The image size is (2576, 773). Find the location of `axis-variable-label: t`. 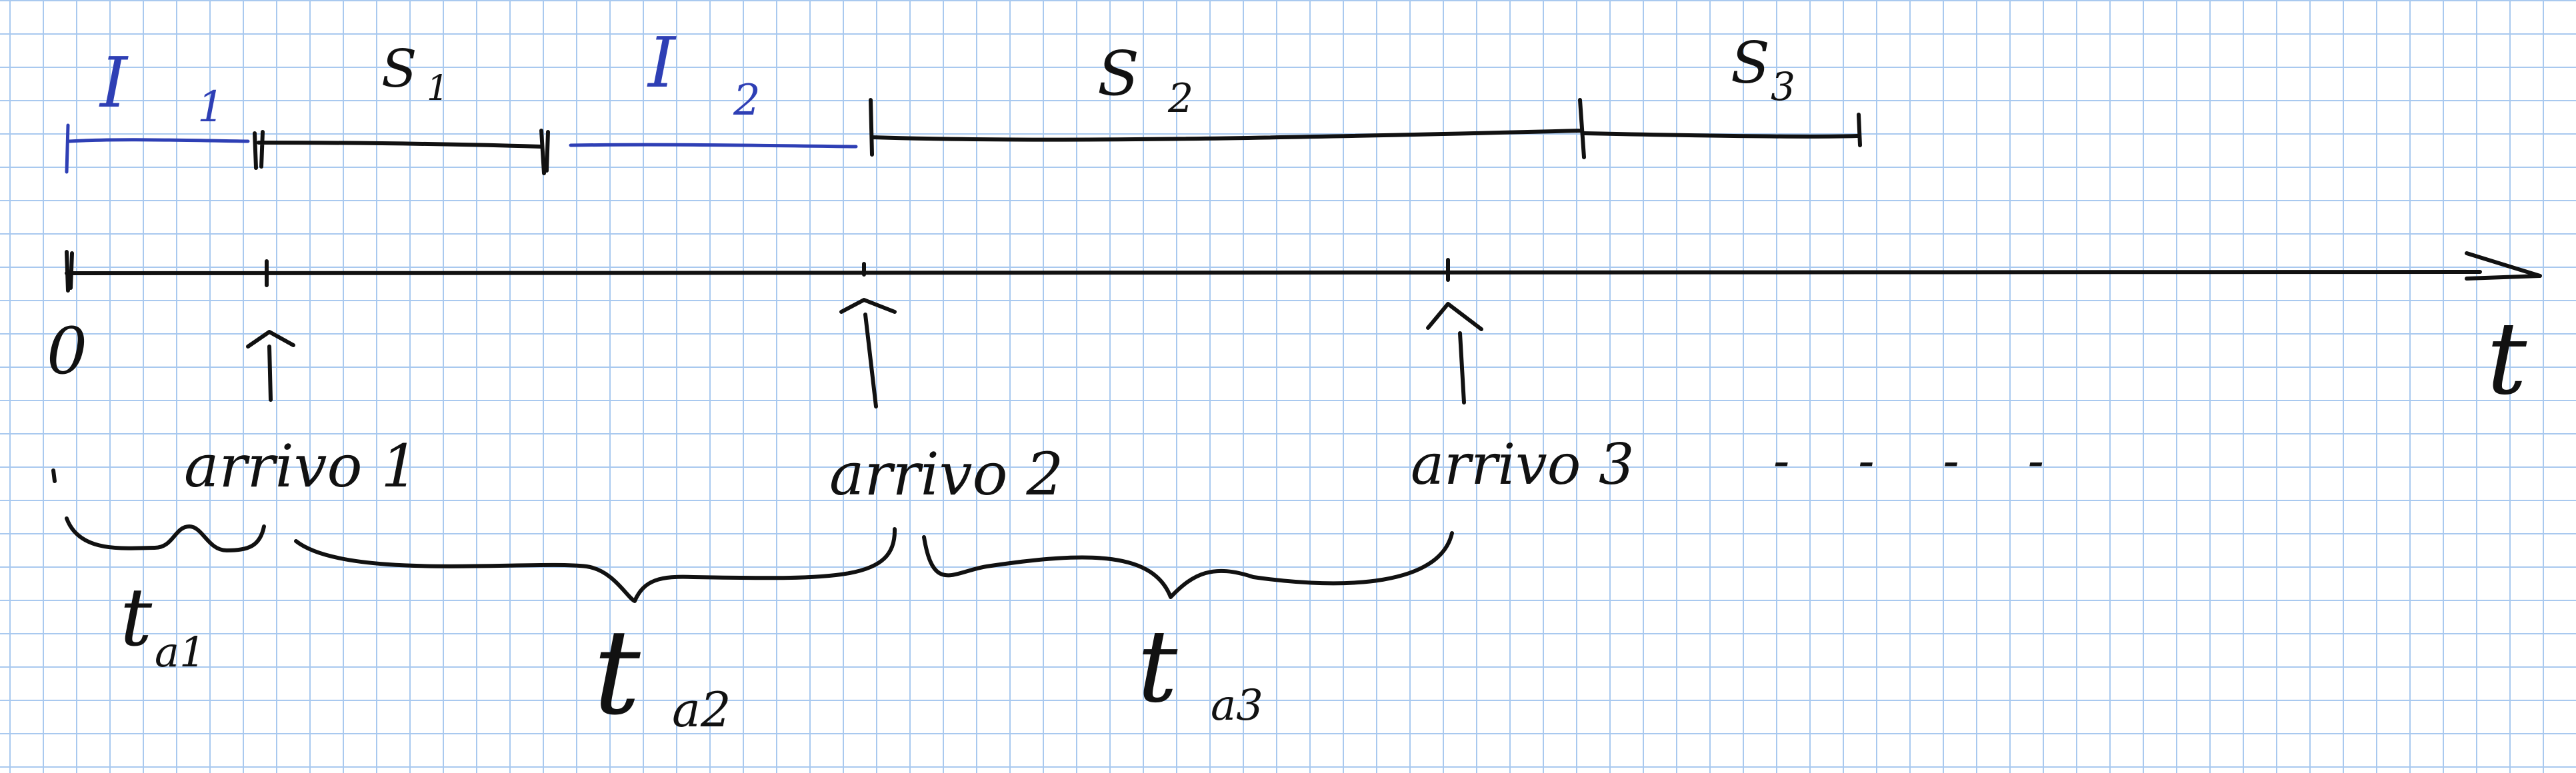

axis-variable-label: t is located at coordinates (2507, 359).